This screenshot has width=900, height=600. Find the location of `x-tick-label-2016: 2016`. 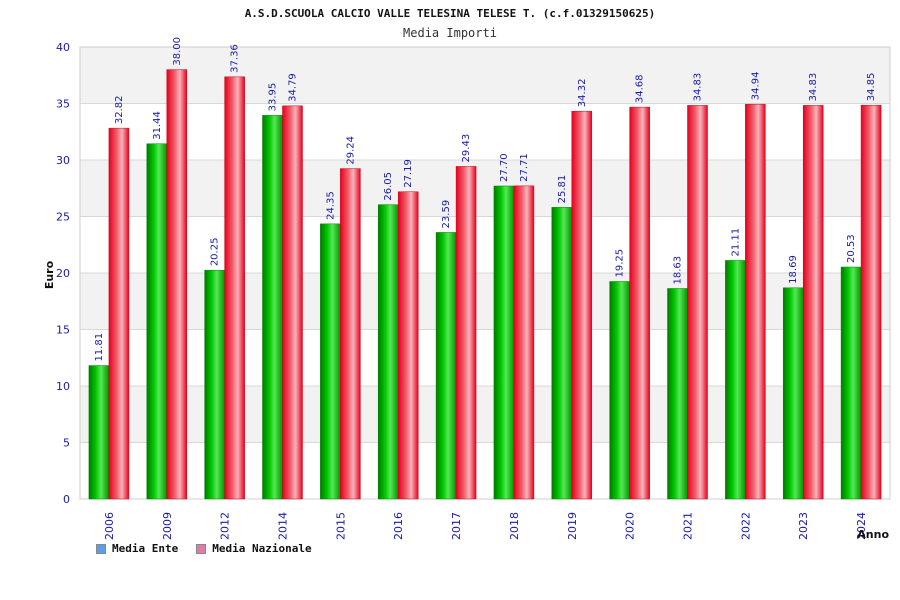

x-tick-label-2016: 2016 is located at coordinates (398, 526).